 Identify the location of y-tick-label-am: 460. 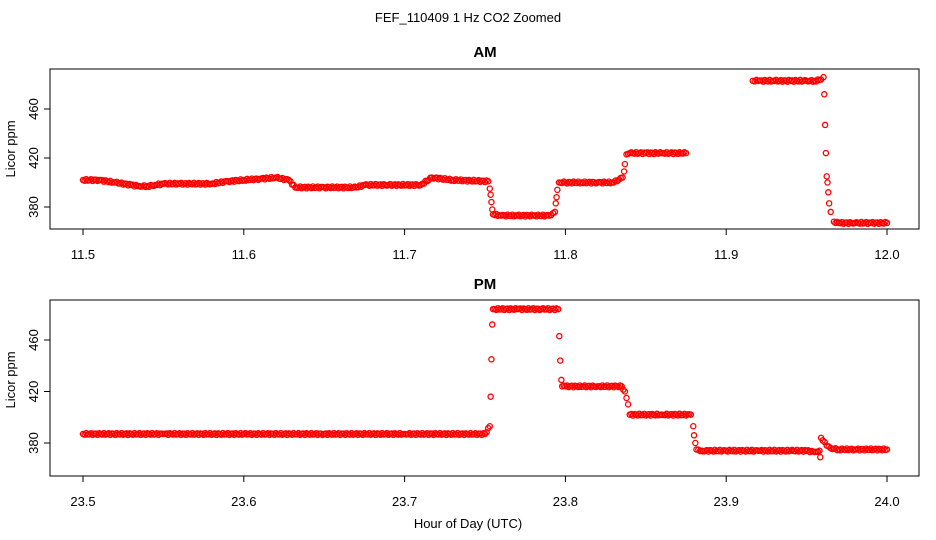
(33, 109).